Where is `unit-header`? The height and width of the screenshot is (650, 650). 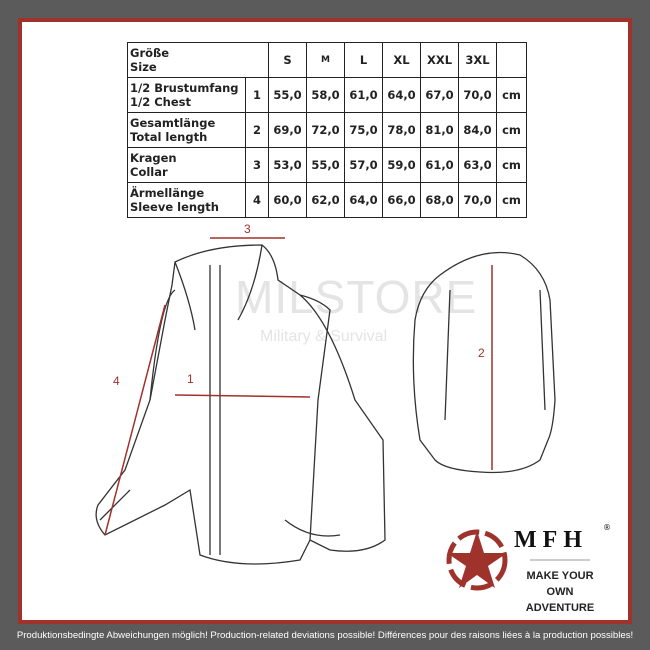
unit-header is located at coordinates (511, 60).